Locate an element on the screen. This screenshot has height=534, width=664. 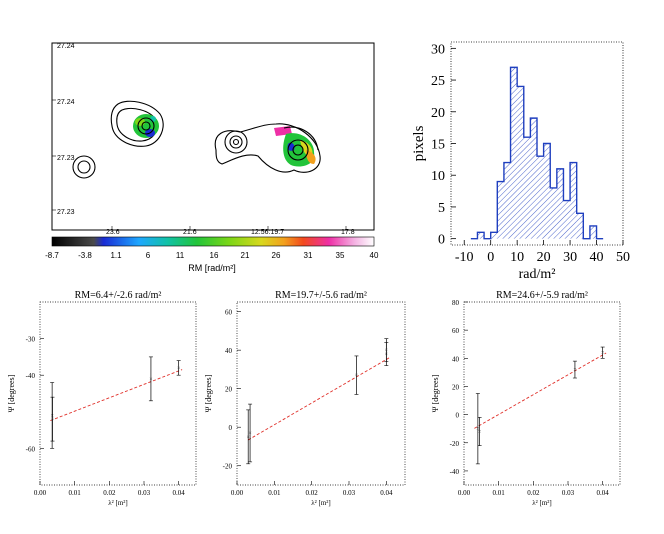
colorbar-tick-label: 11 is located at coordinates (180, 255).